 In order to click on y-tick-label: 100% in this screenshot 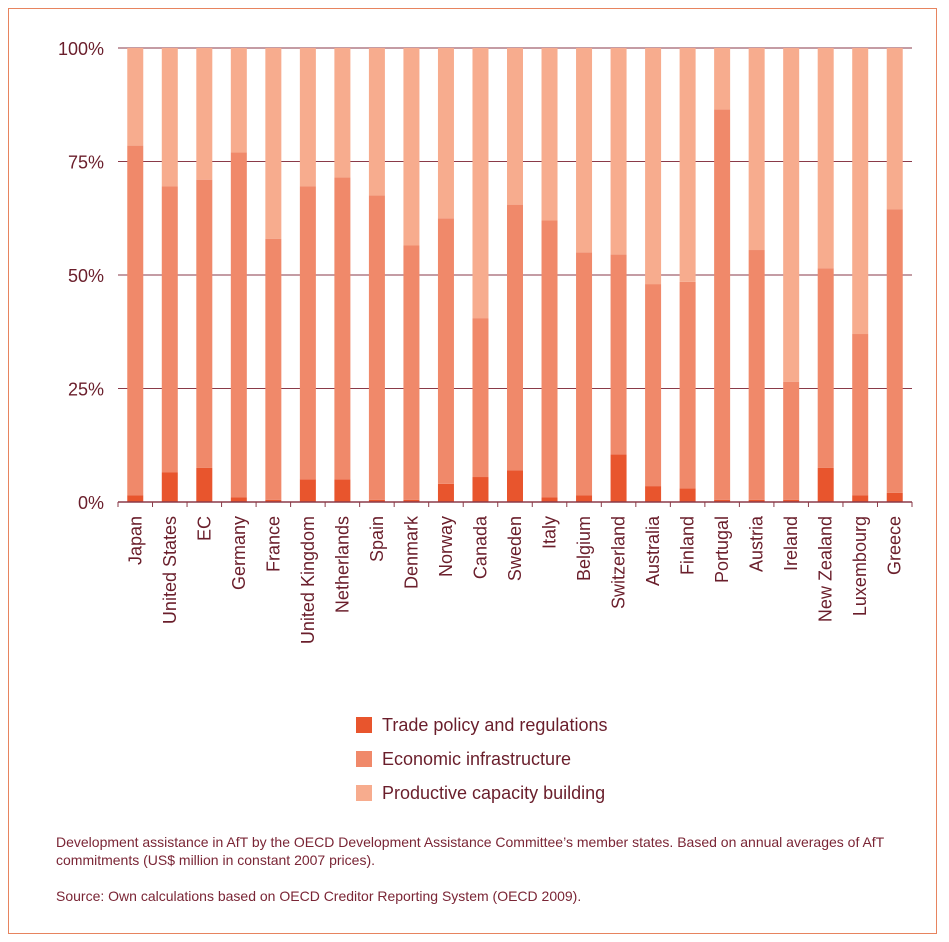, I will do `click(81, 49)`.